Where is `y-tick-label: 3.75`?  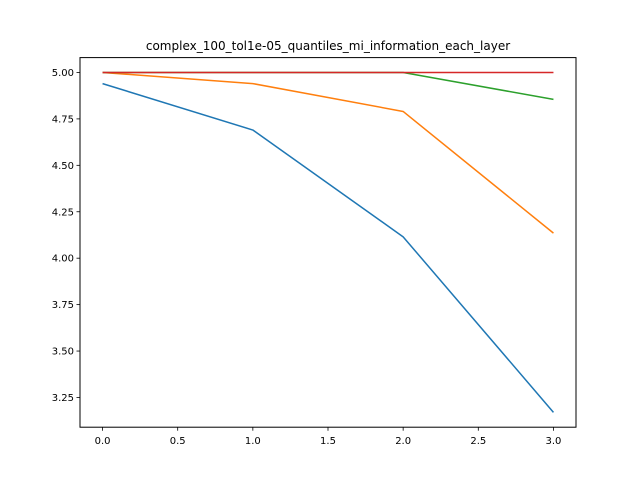 y-tick-label: 3.75 is located at coordinates (63, 305).